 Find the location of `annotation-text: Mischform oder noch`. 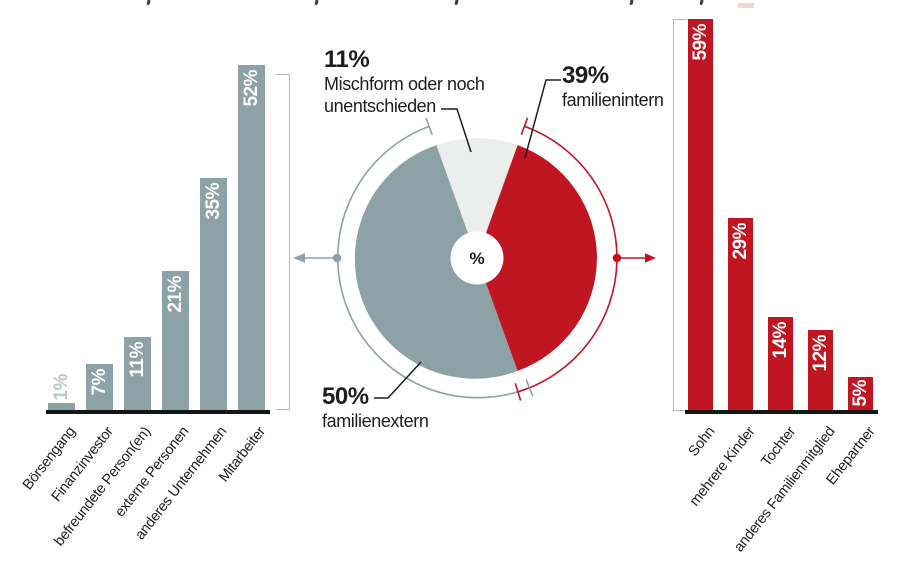

annotation-text: Mischform oder noch is located at coordinates (404, 84).